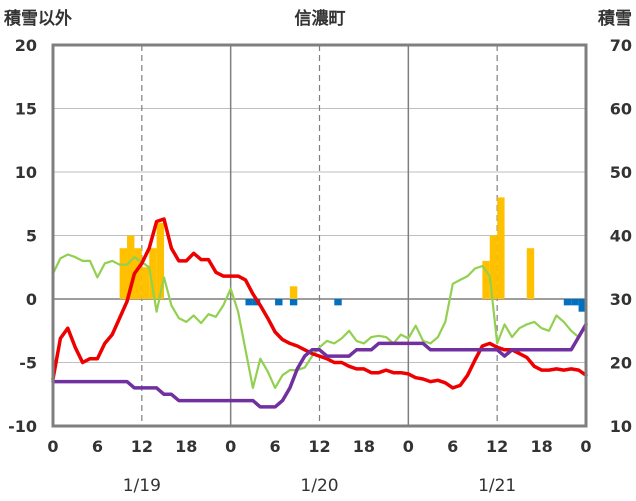 Image resolution: width=636 pixels, height=501 pixels. Describe the element at coordinates (621, 109) in the screenshot. I see `right-tick-label: 60` at that location.